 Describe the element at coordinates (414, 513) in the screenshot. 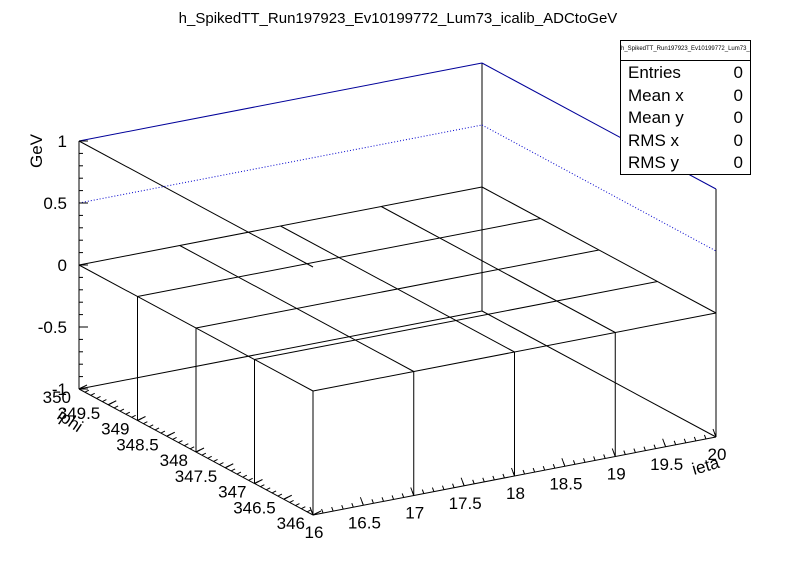

I see `x-tick-label: 17` at that location.